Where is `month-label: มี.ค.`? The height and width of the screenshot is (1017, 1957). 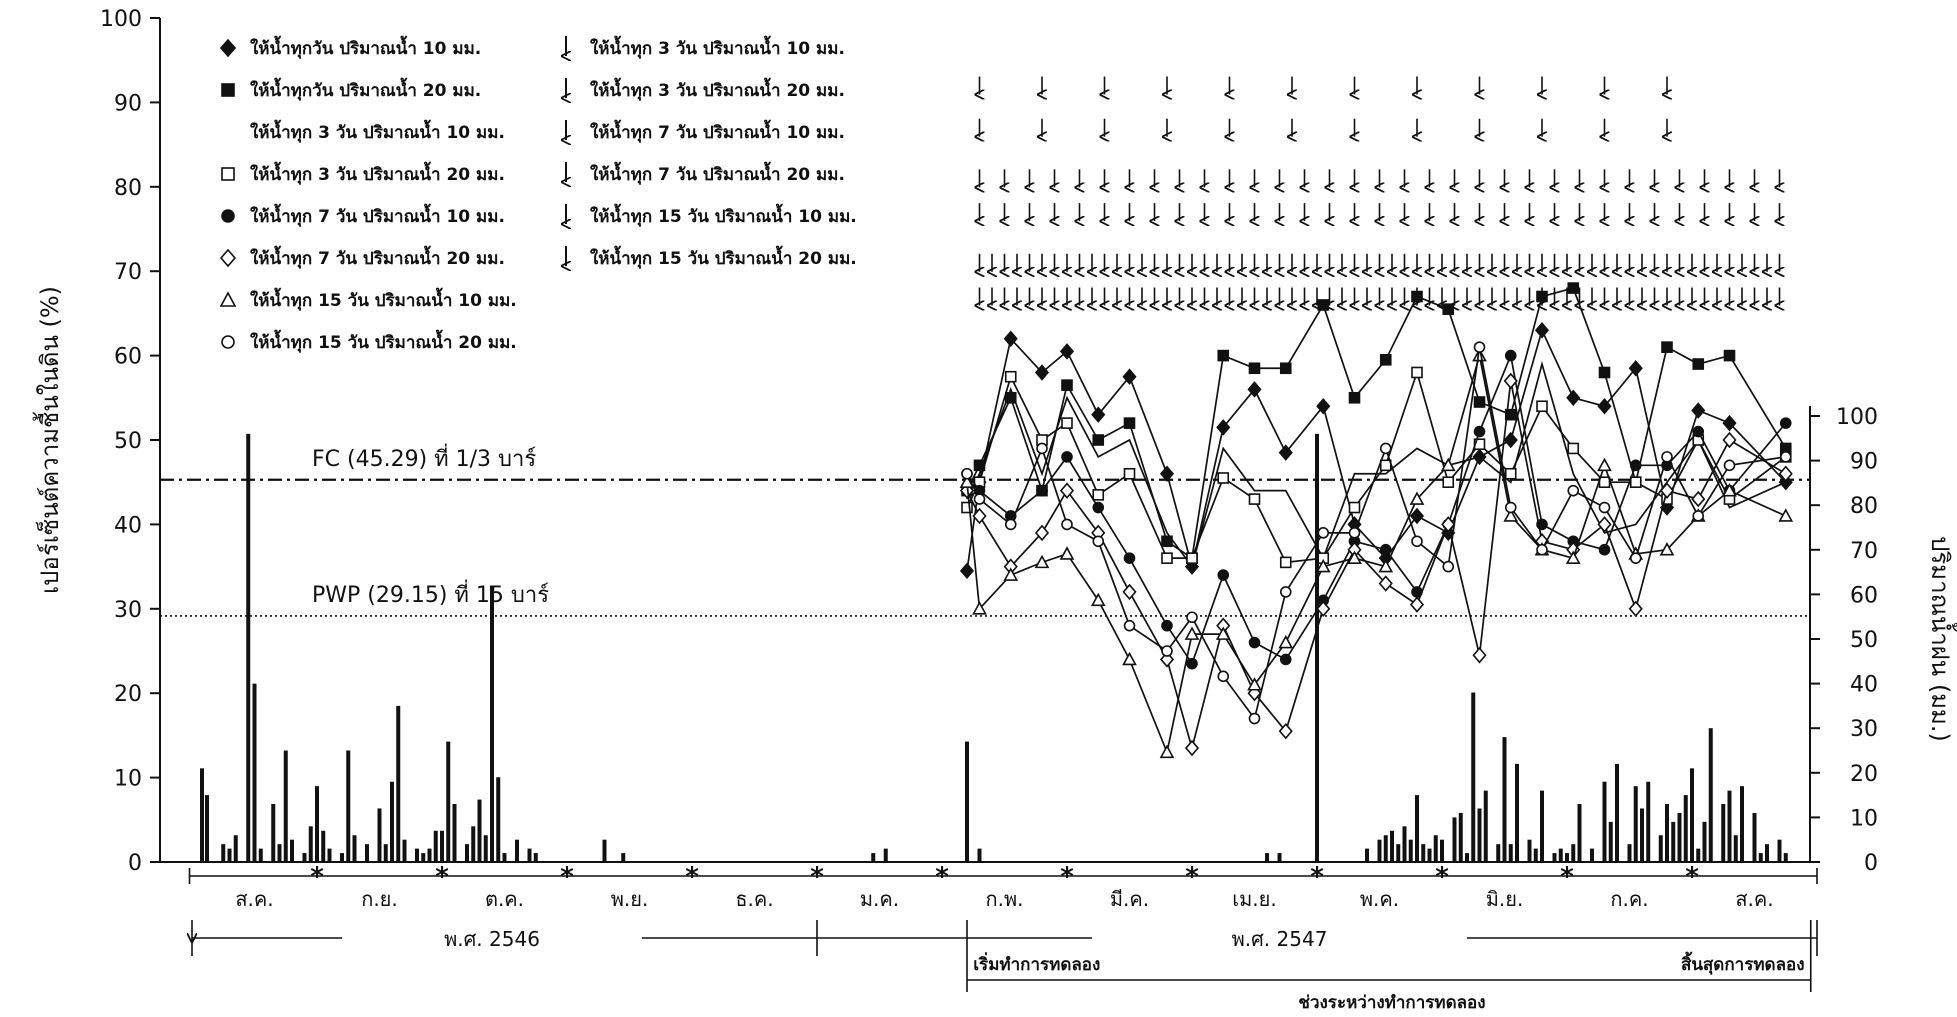 month-label: มี.ค. is located at coordinates (1129, 899).